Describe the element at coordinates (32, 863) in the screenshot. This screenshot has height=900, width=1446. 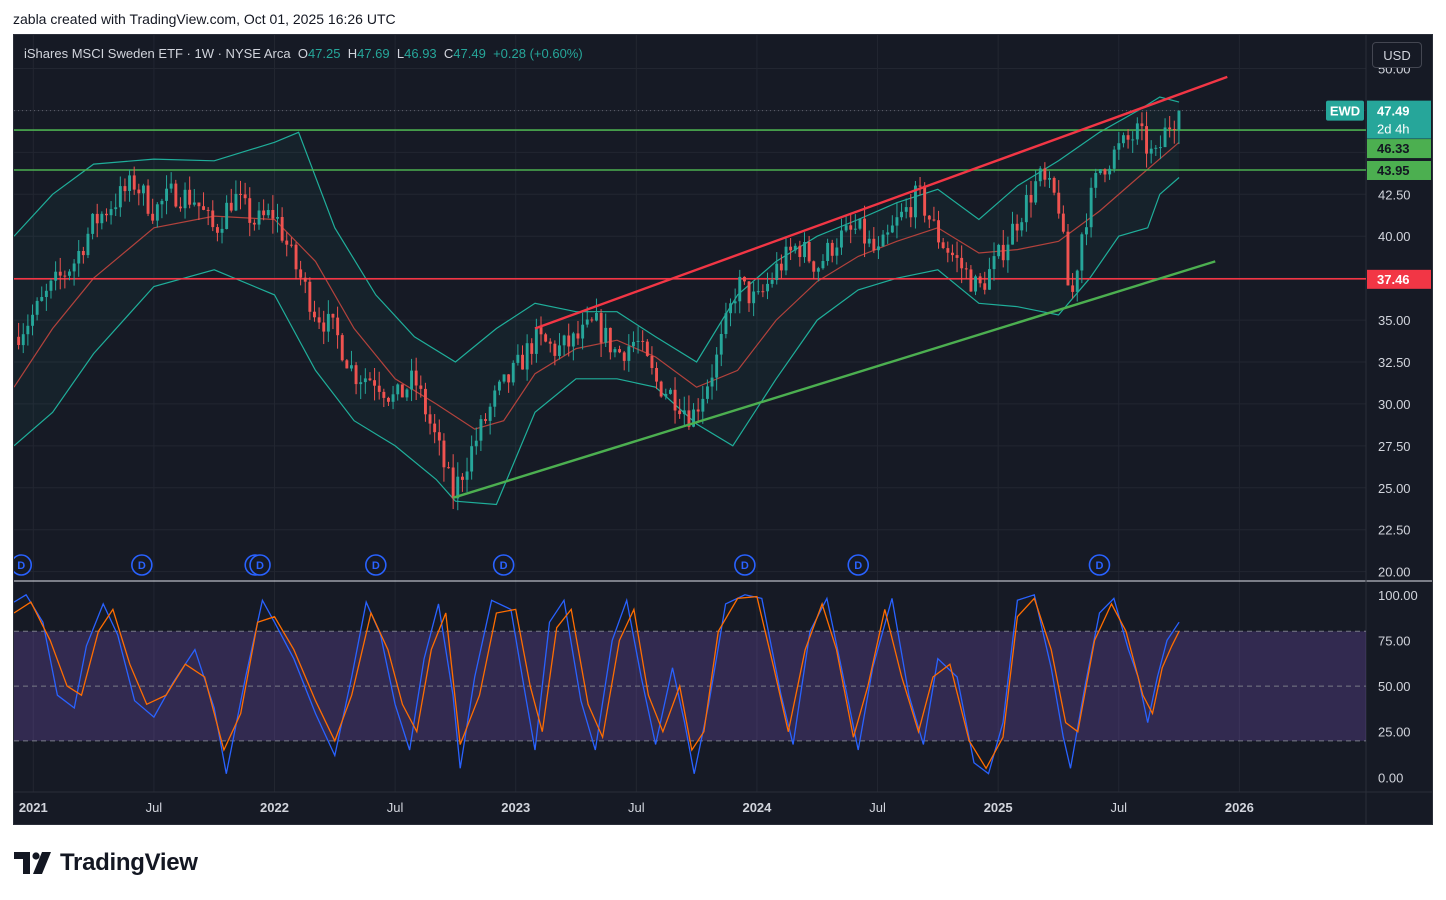
I see `tradingview-logo-icon` at that location.